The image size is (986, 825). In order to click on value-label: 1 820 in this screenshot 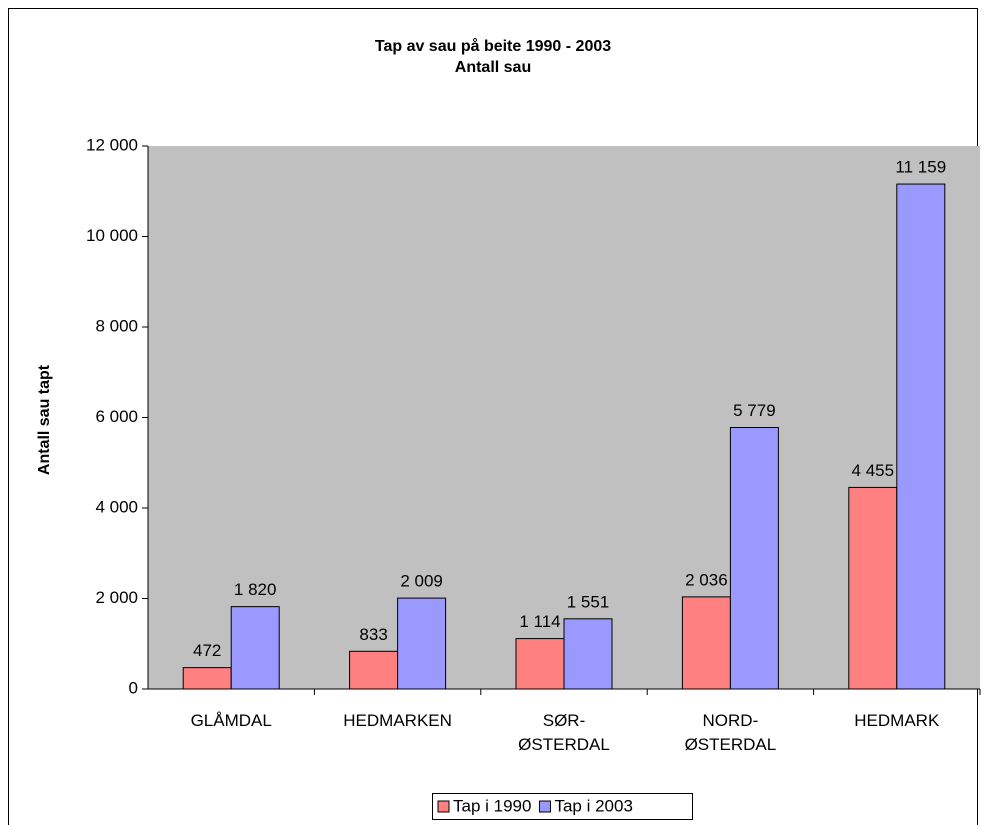, I will do `click(255, 589)`.